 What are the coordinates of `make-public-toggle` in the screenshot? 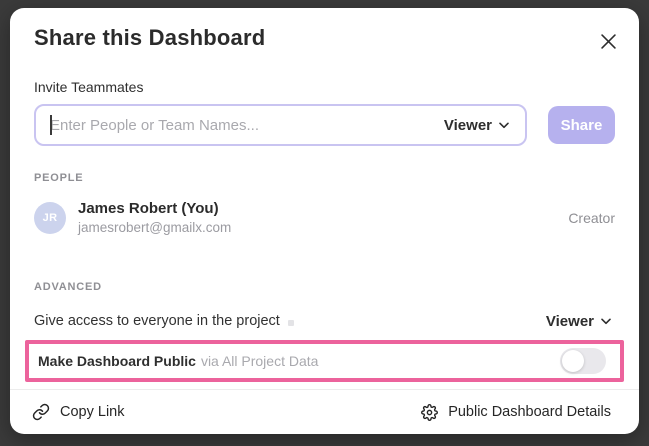 It's located at (583, 361).